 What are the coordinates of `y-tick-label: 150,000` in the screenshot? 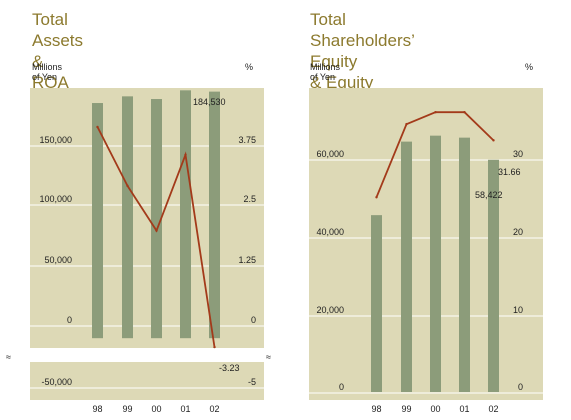 It's located at (55, 140).